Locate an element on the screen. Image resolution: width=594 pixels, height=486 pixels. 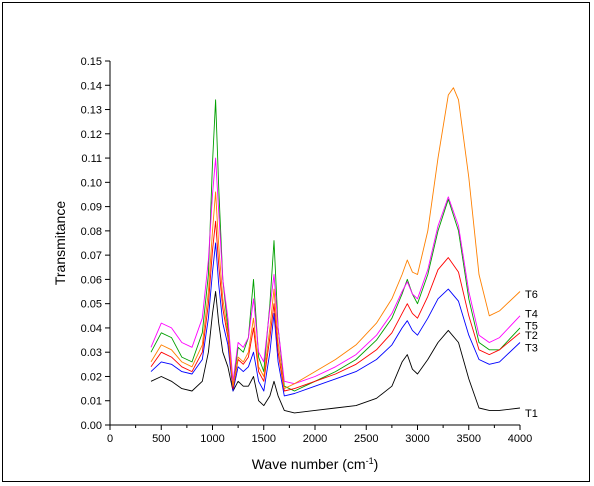
x-tick-label: 2500 is located at coordinates (366, 439).